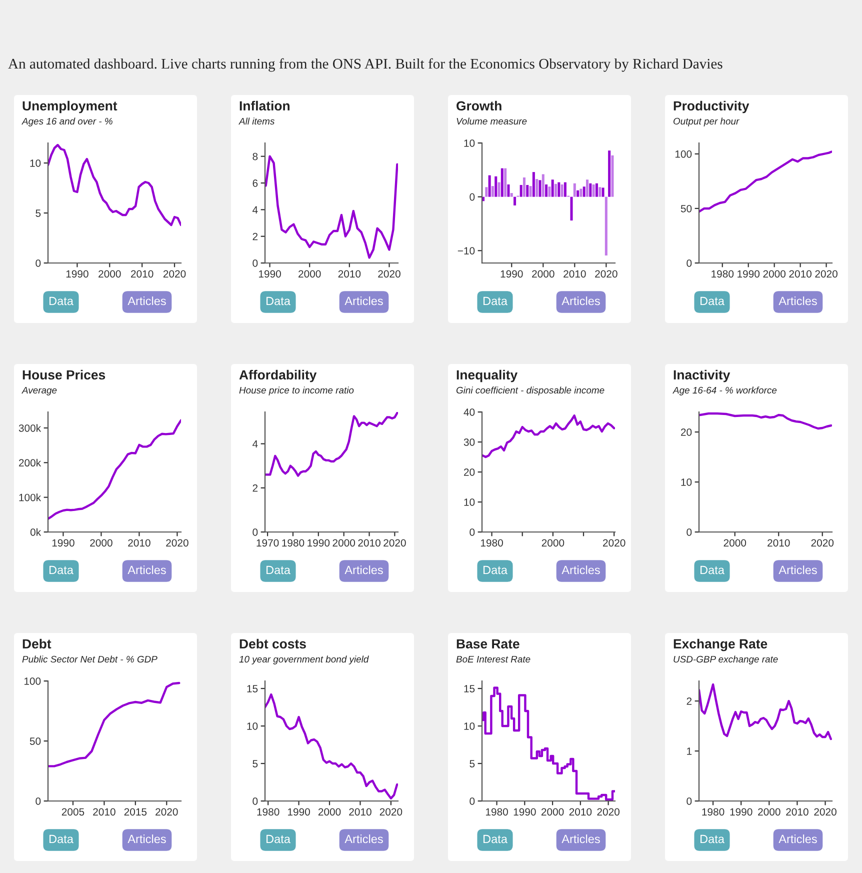  Describe the element at coordinates (304, 660) in the screenshot. I see `chart-subtitle: 10 year government bond yield` at that location.